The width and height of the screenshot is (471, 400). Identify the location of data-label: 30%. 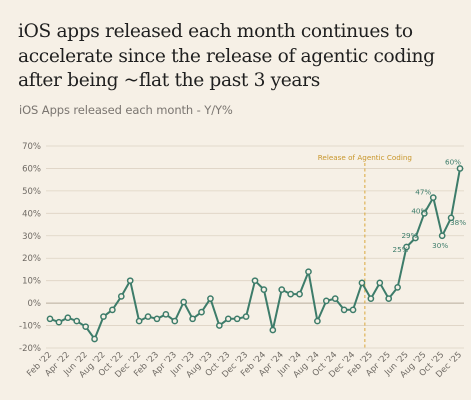
(440, 245).